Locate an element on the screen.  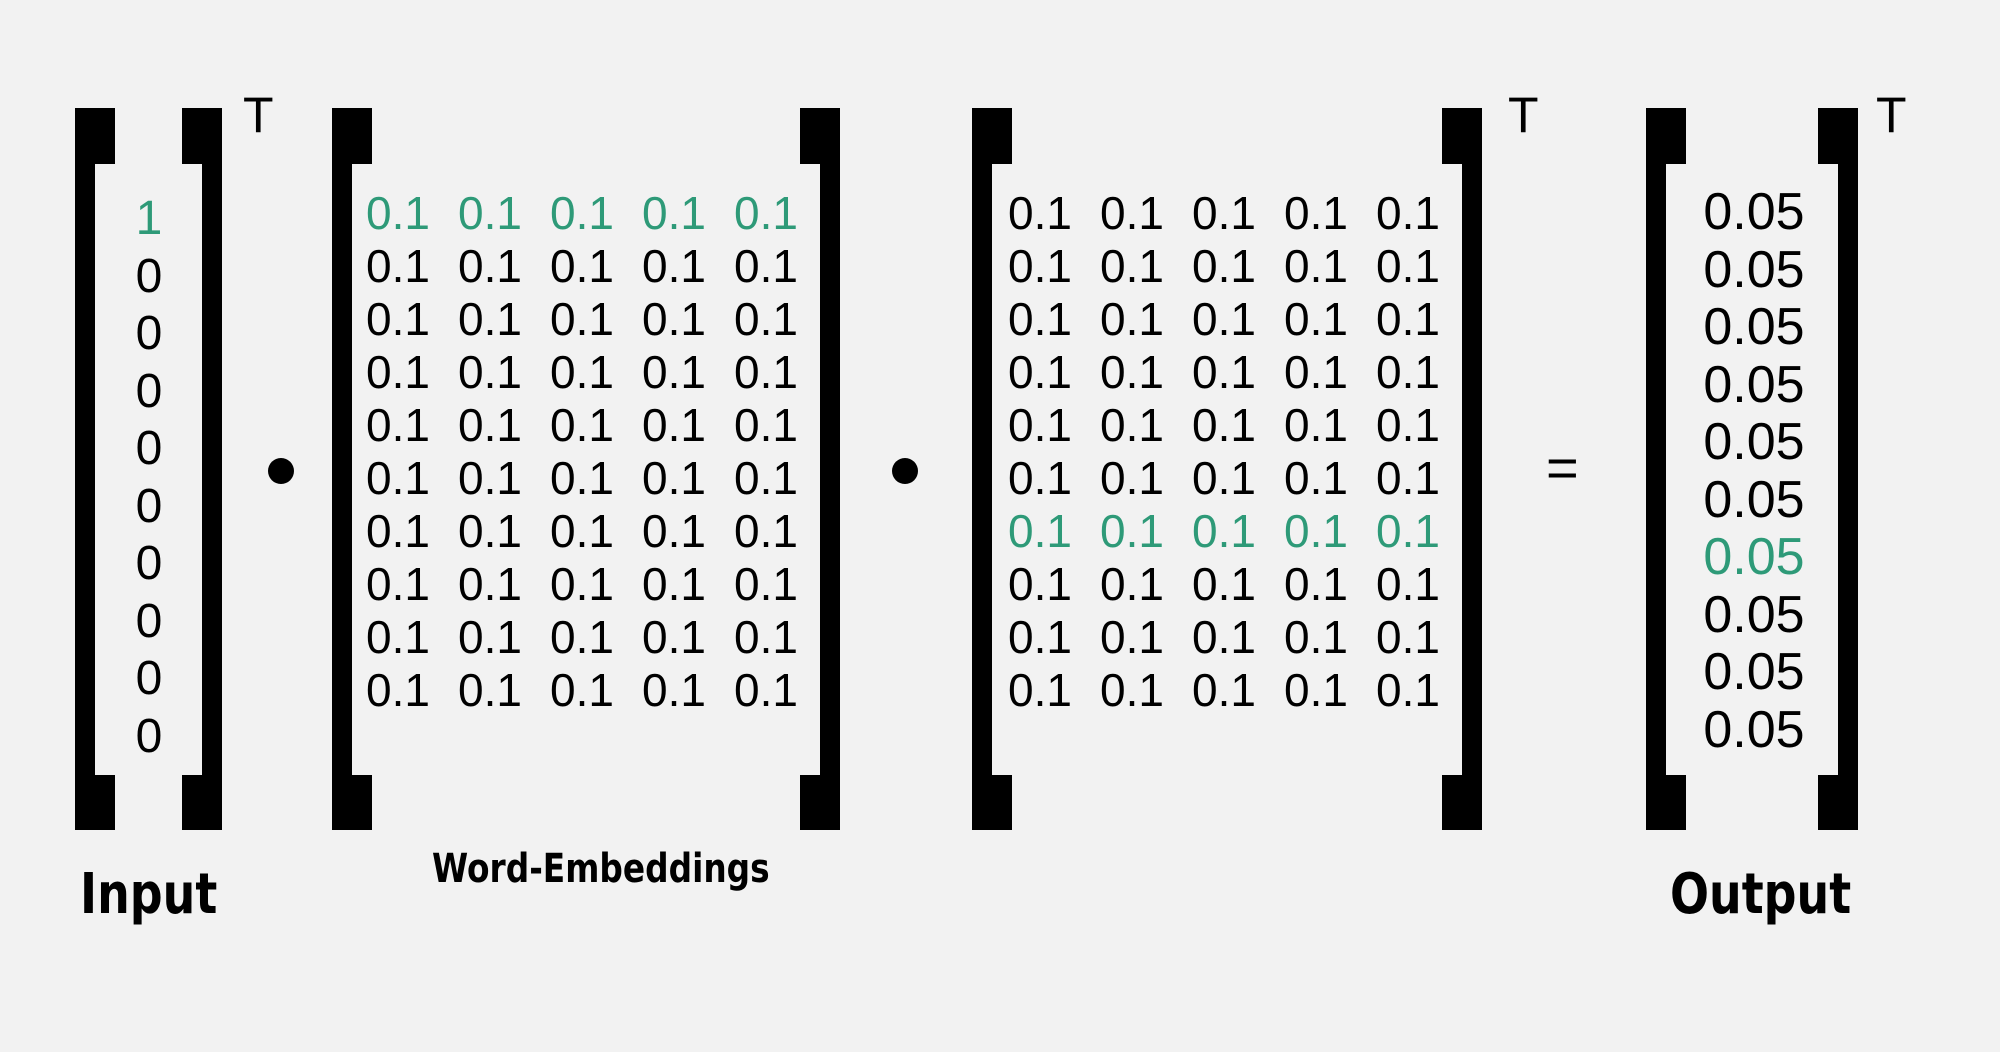
embeddings-bracket-right-foot is located at coordinates (820, 802).